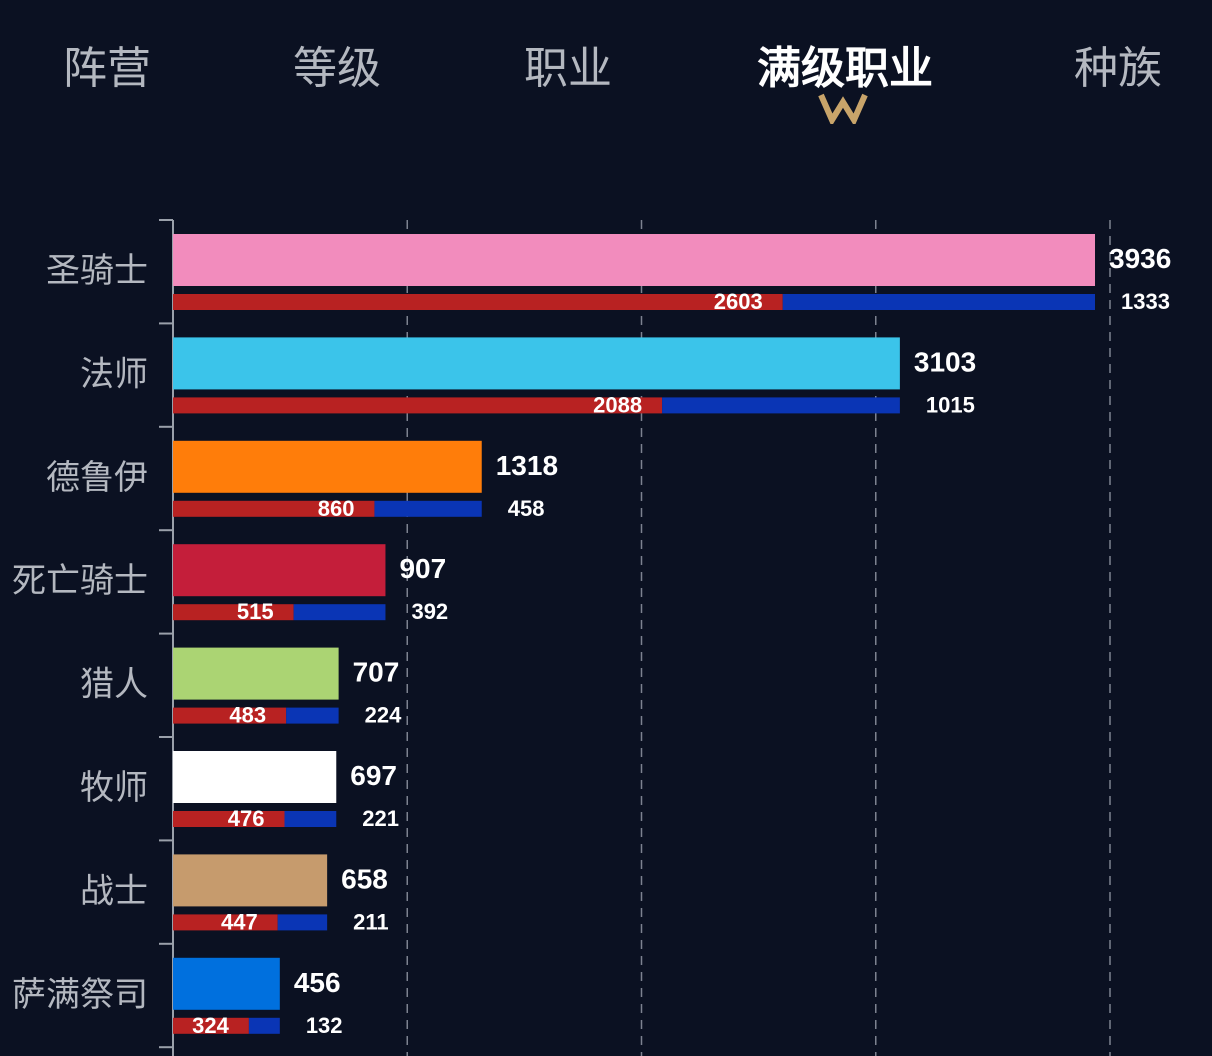 Image resolution: width=1212 pixels, height=1056 pixels. Describe the element at coordinates (950, 404) in the screenshot. I see `series-2-value-label: 1015` at that location.